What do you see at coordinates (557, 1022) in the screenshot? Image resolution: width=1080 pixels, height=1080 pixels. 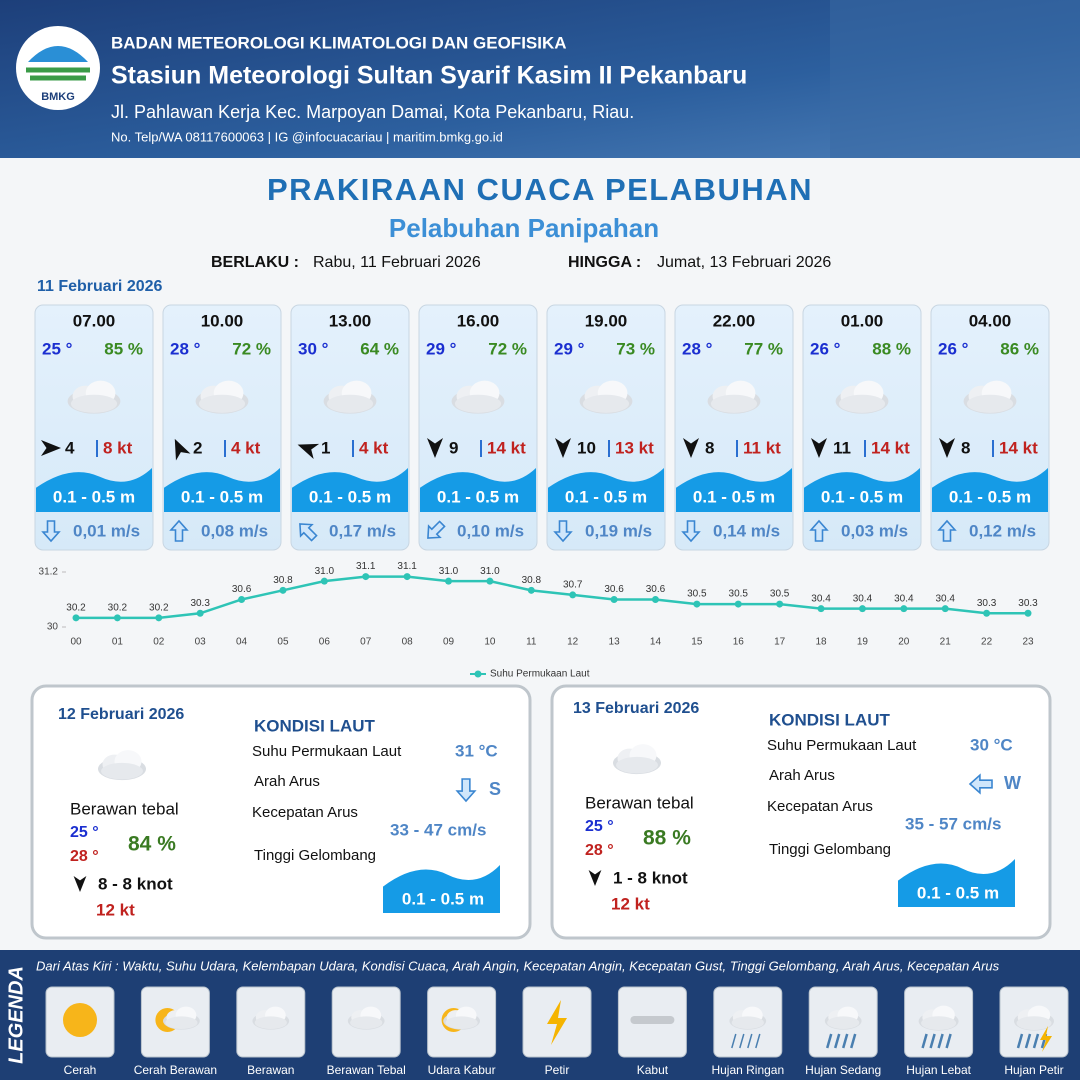 I see `lightning` at bounding box center [557, 1022].